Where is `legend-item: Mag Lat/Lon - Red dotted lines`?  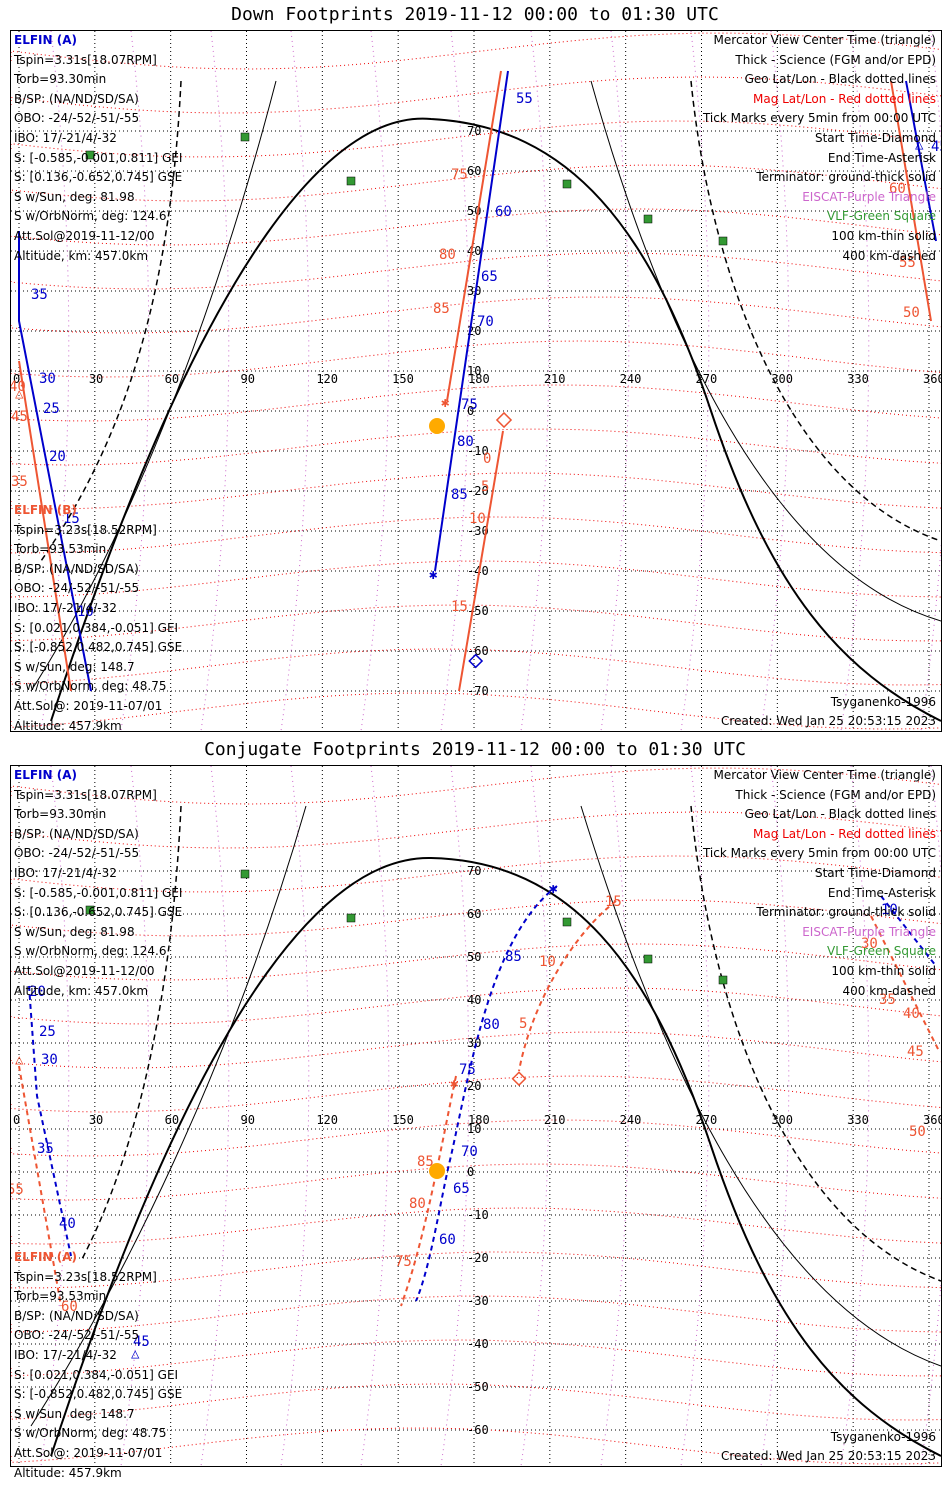 legend-item: Mag Lat/Lon - Red dotted lines is located at coordinates (844, 98).